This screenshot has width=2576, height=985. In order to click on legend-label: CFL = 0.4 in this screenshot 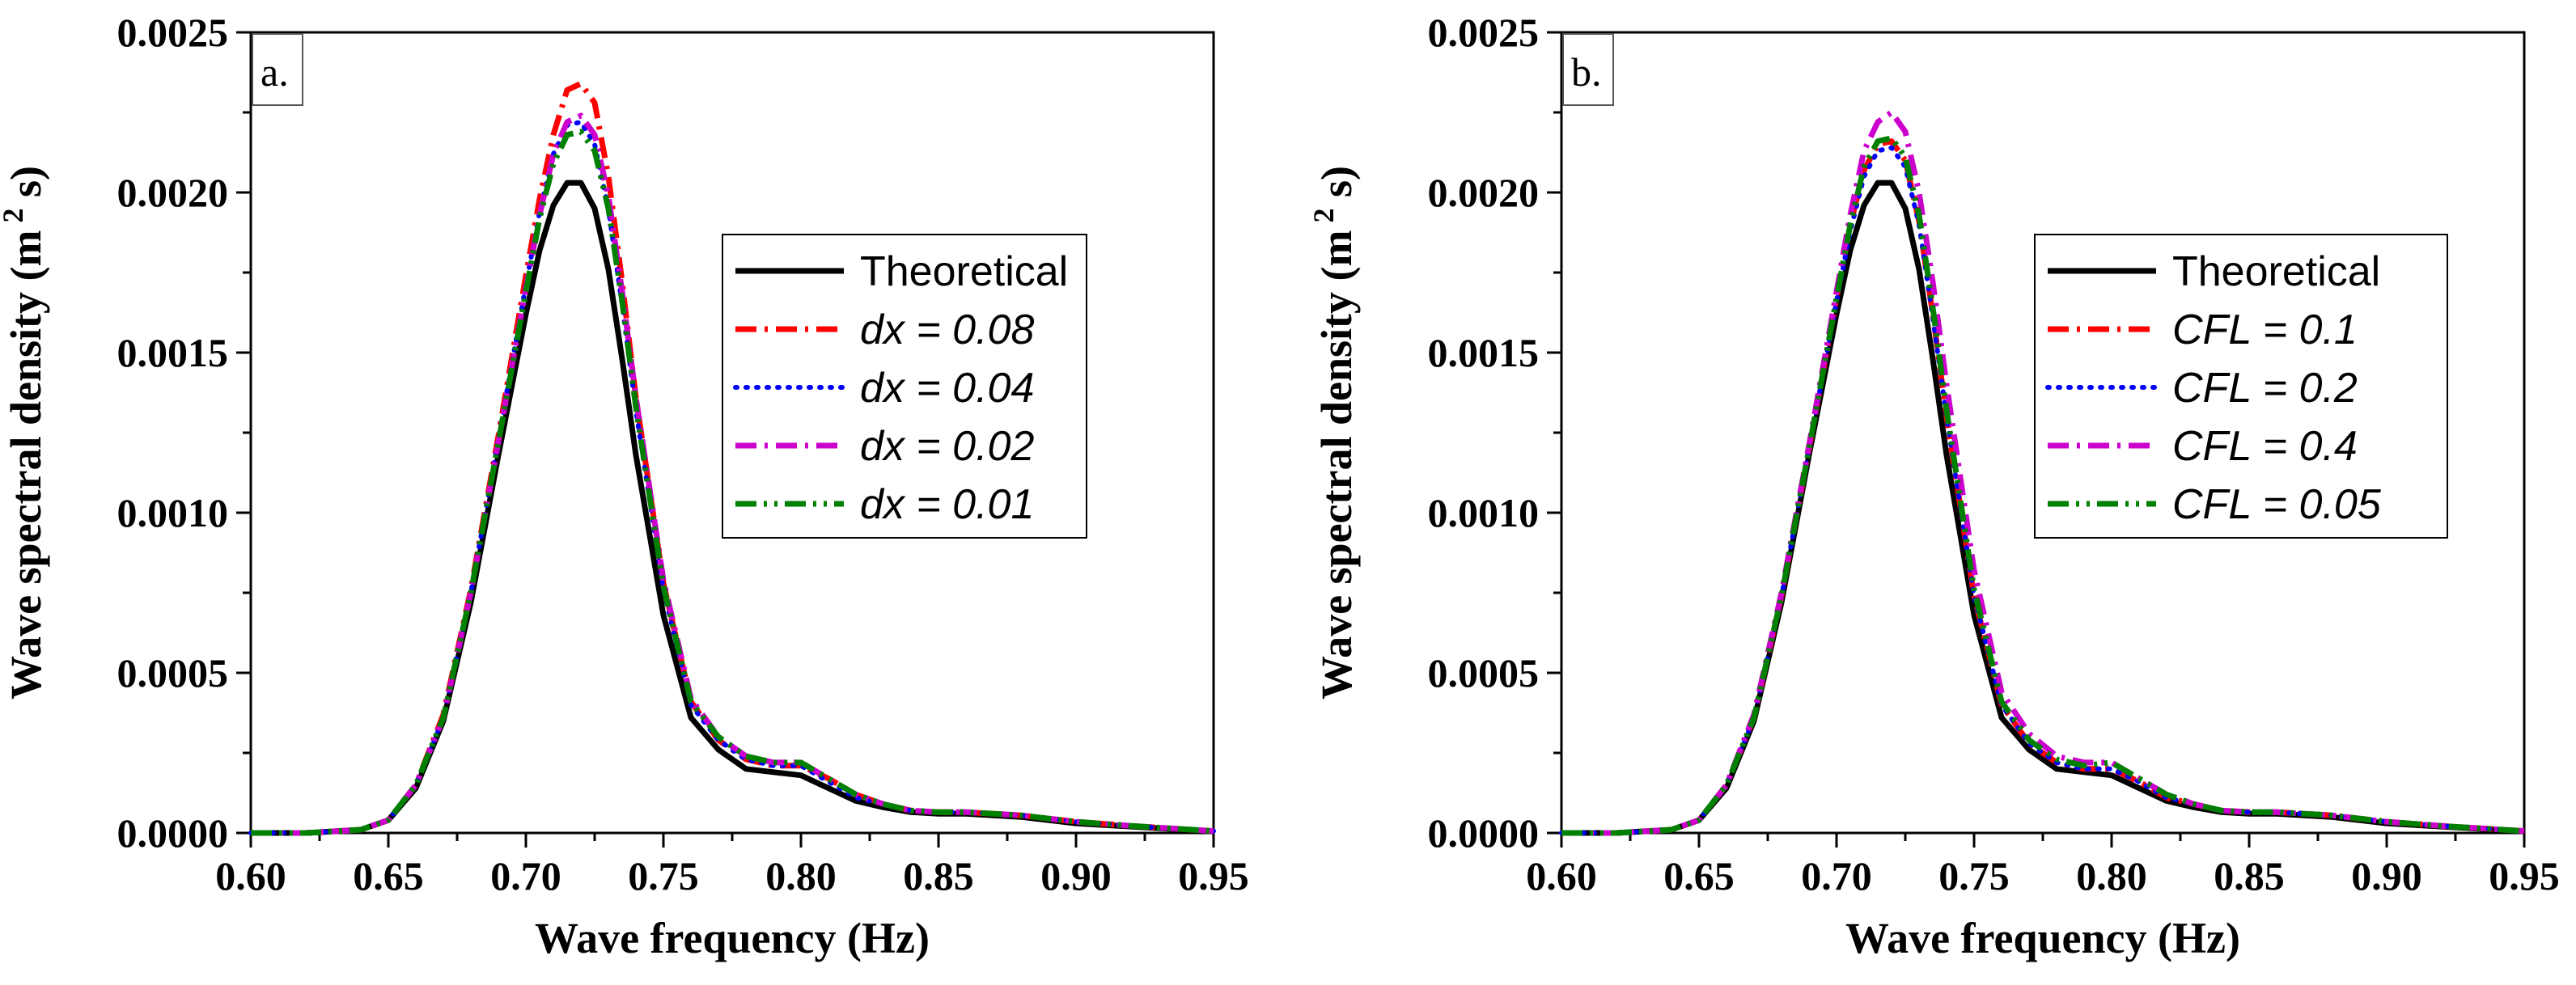, I will do `click(2265, 446)`.